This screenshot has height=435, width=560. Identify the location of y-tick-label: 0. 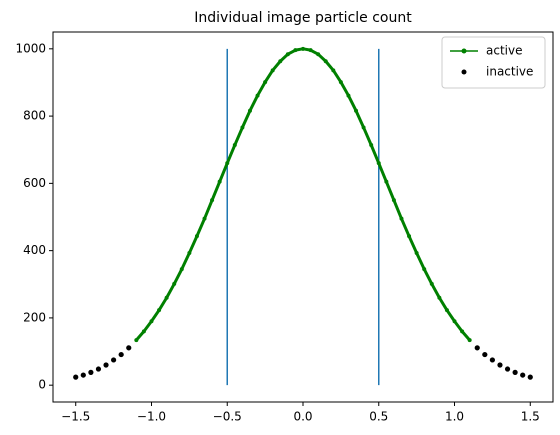
(42, 385).